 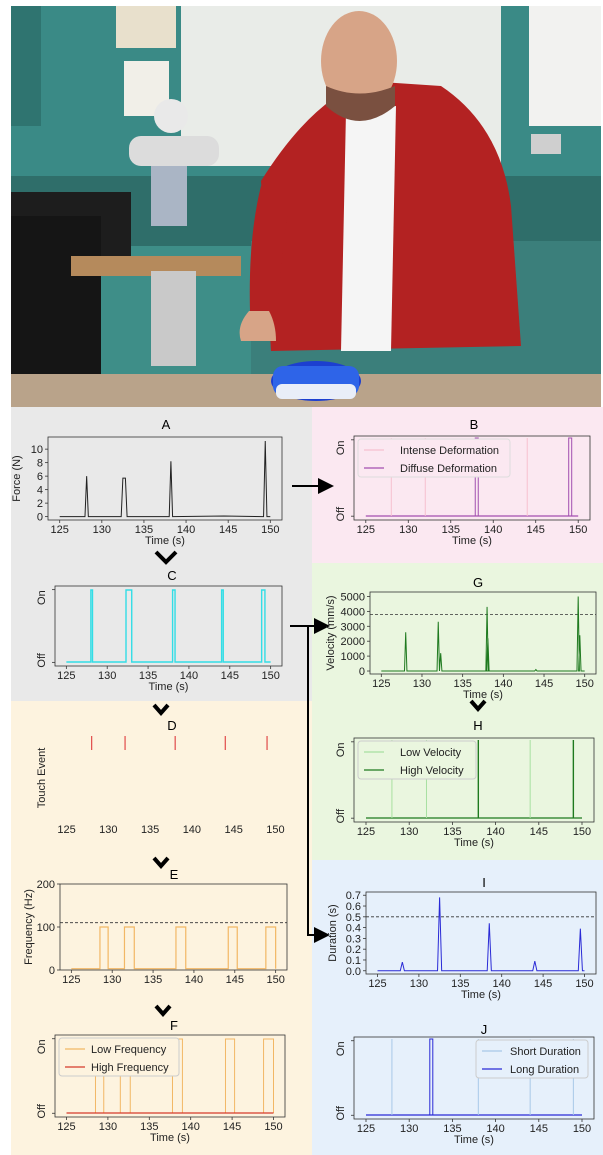 What do you see at coordinates (582, 832) in the screenshot?
I see `x-tick-label-h-150: 150` at bounding box center [582, 832].